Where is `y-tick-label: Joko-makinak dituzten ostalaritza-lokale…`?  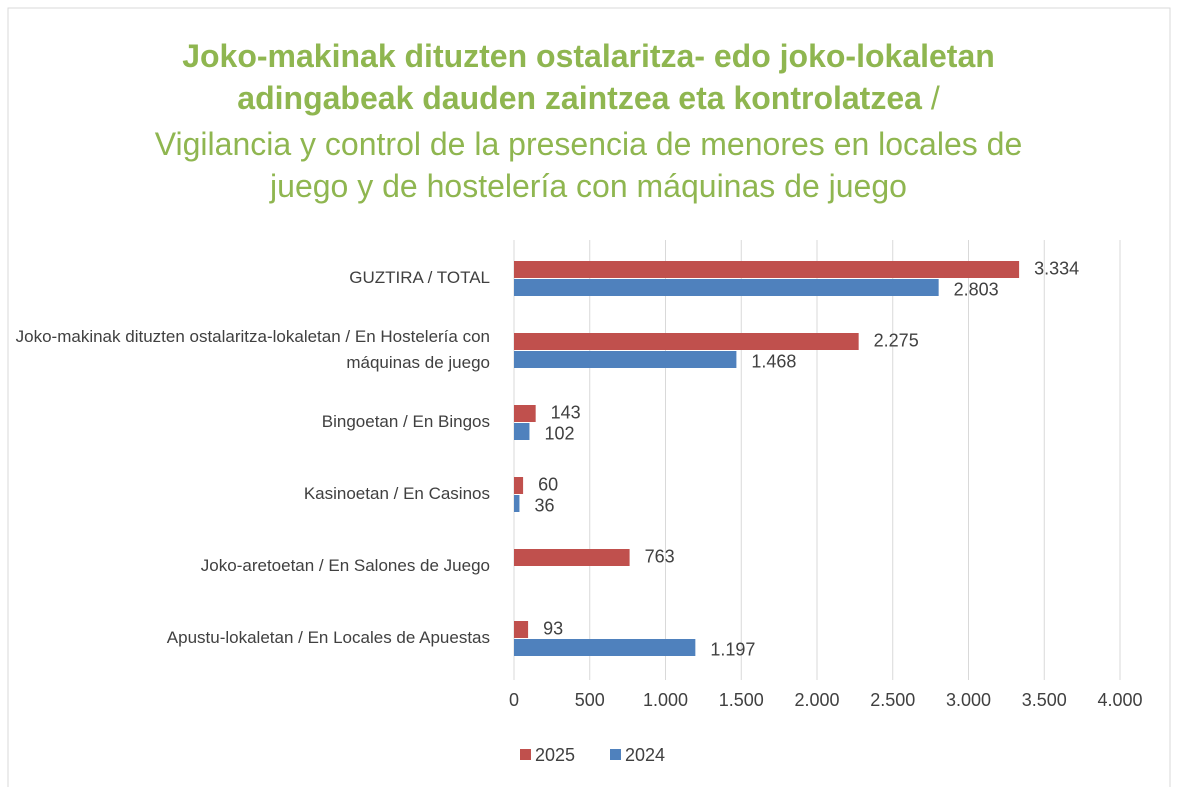 y-tick-label: Joko-makinak dituzten ostalaritza-lokale… is located at coordinates (252, 349).